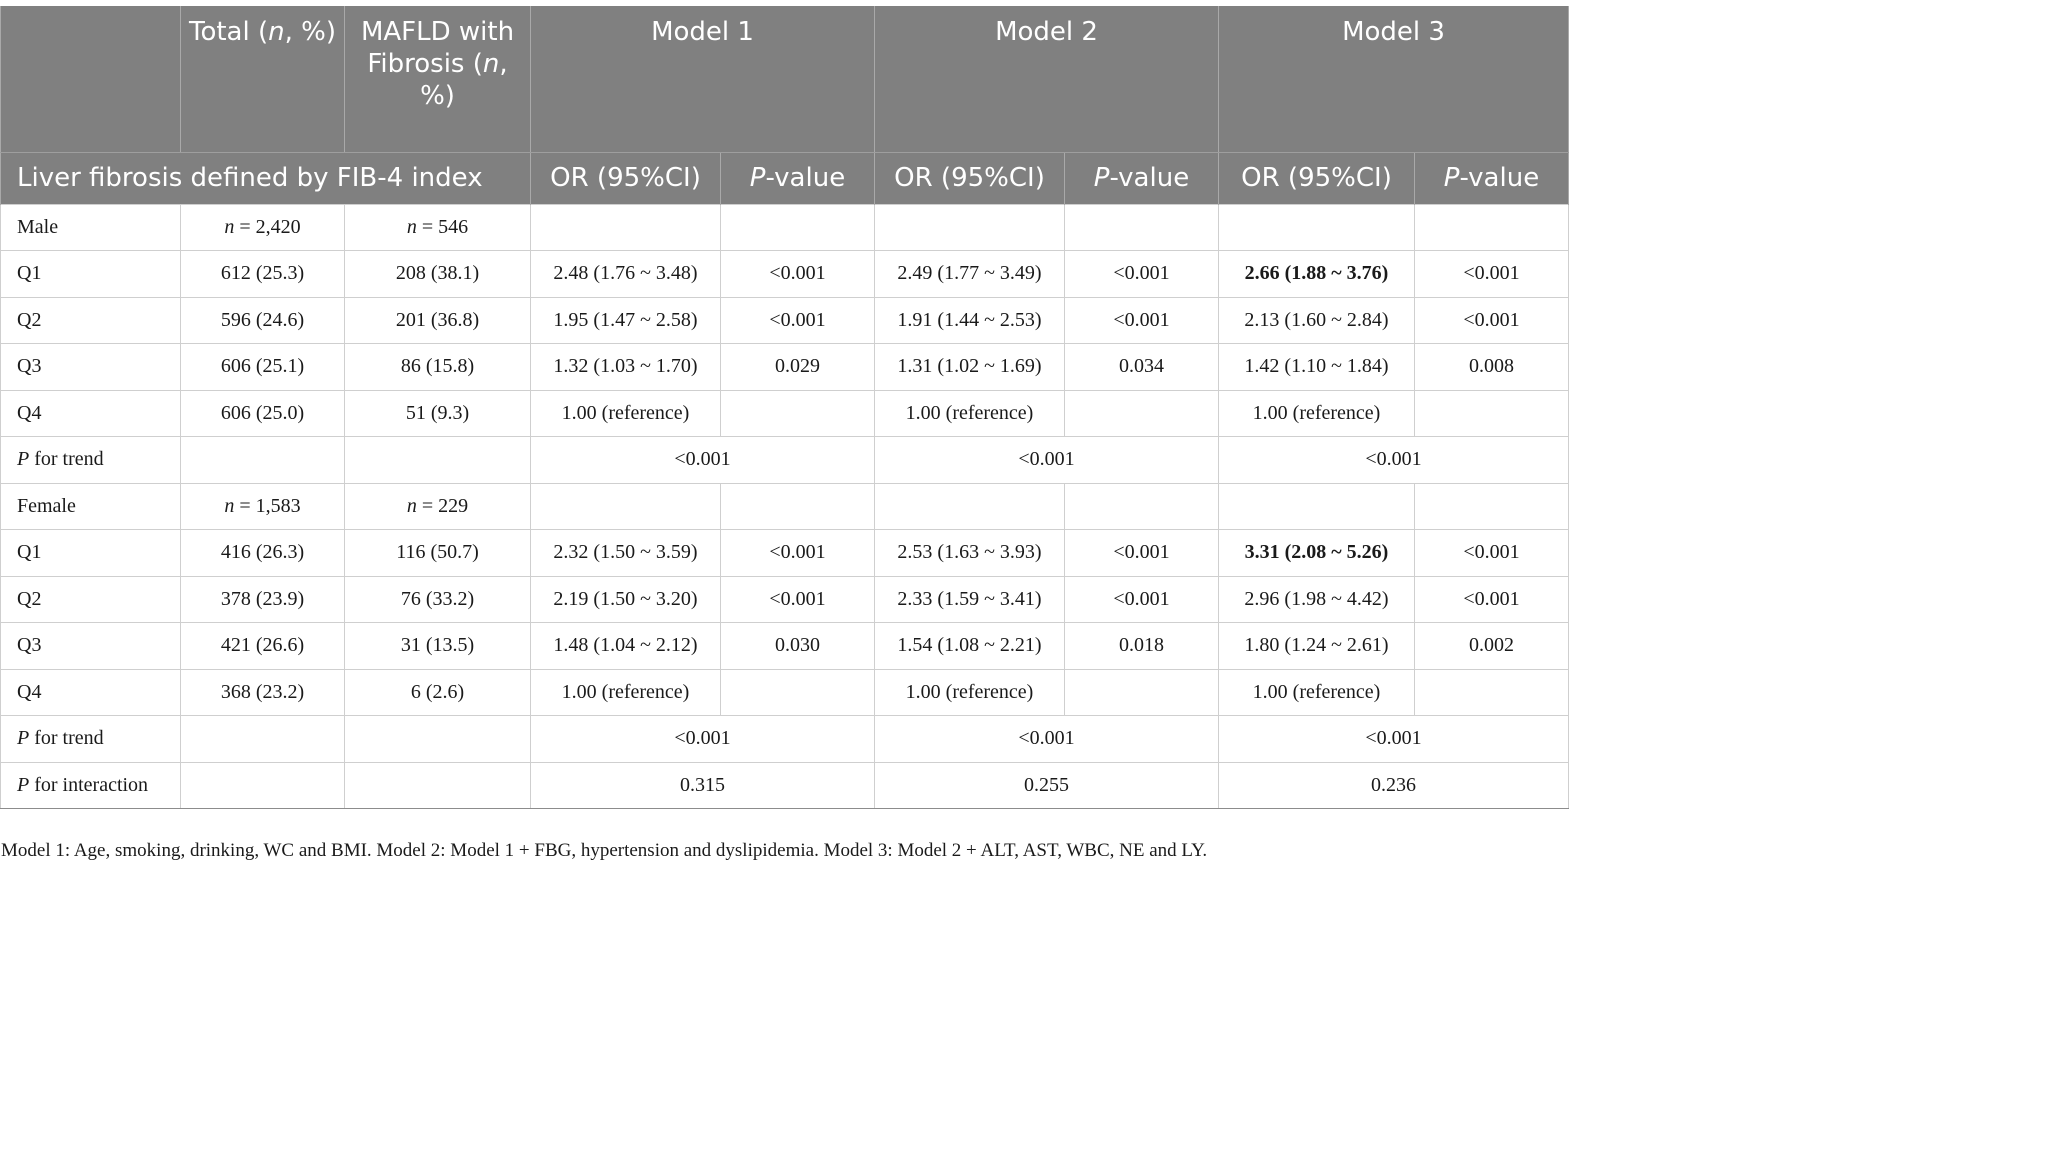 This screenshot has width=2068, height=1149. I want to click on interaction-model-3: 0.236, so click(1393, 785).